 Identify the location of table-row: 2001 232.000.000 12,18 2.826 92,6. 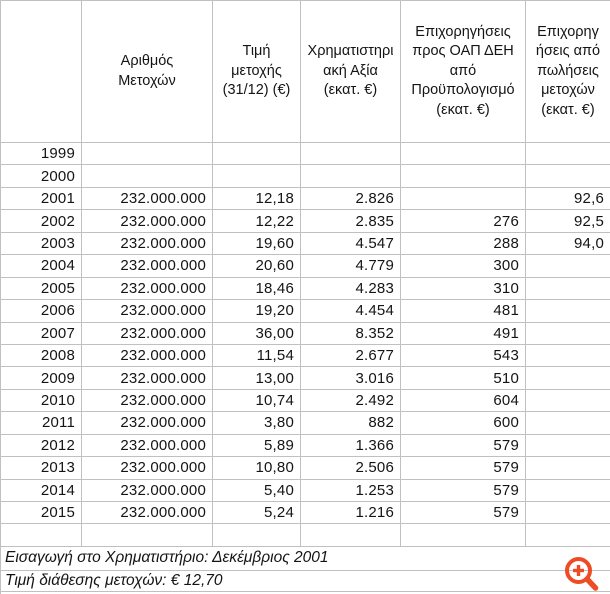
(305, 199).